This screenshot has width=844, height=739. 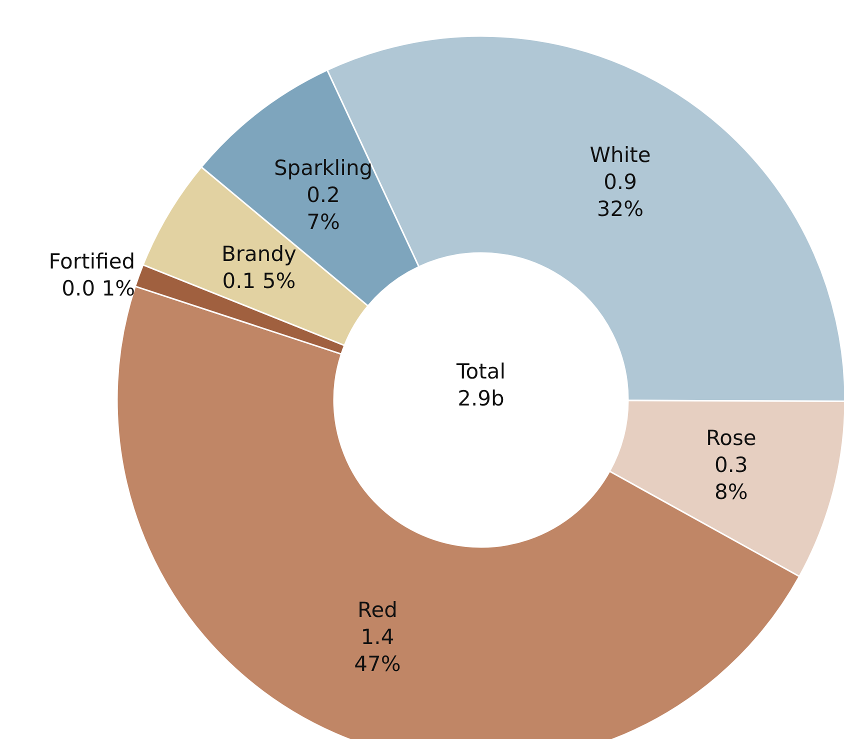 I want to click on data-label: 0.9 32%, so click(x=620, y=196).